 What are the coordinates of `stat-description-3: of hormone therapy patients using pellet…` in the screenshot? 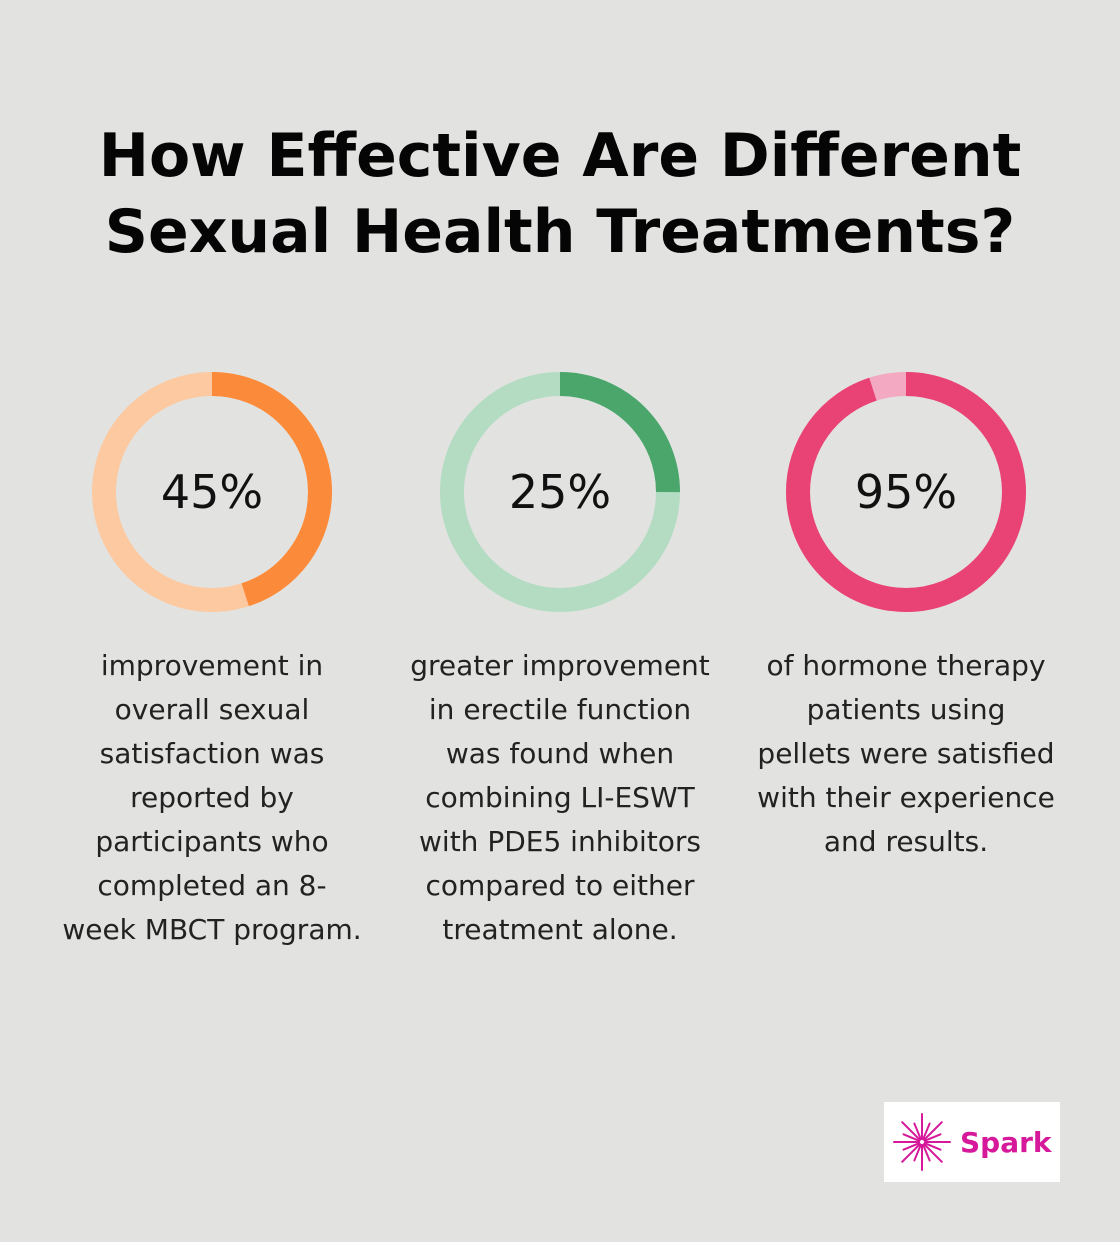 It's located at (906, 753).